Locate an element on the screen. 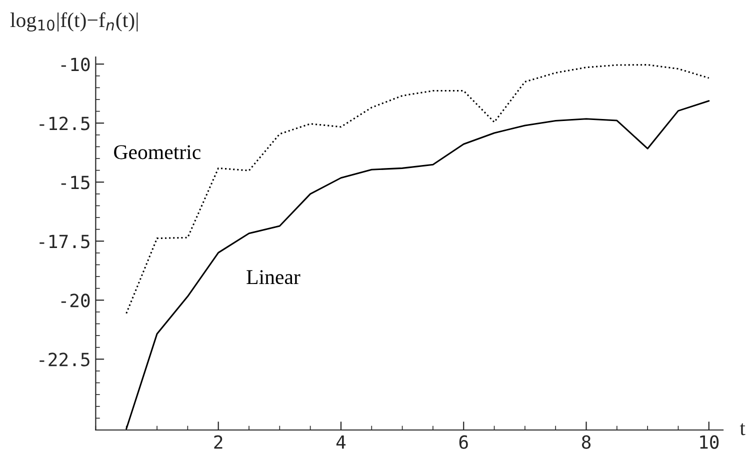  y-axis-title: log$_{10}$|f(t)−f$_{n}$(t)| is located at coordinates (74, 22).